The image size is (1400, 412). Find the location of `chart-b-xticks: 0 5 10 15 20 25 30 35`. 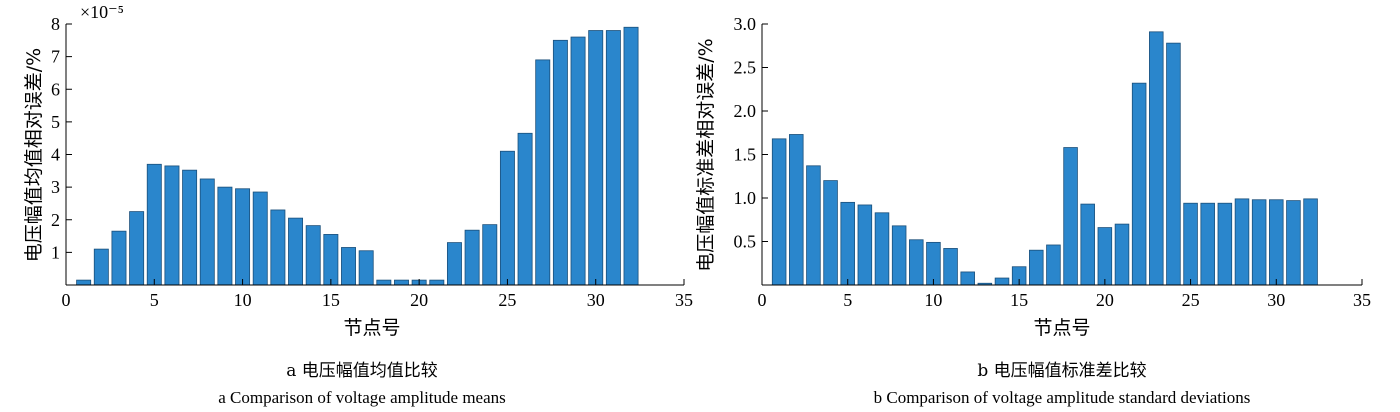

chart-b-xticks: 0 5 10 15 20 25 30 35 is located at coordinates (1064, 294).